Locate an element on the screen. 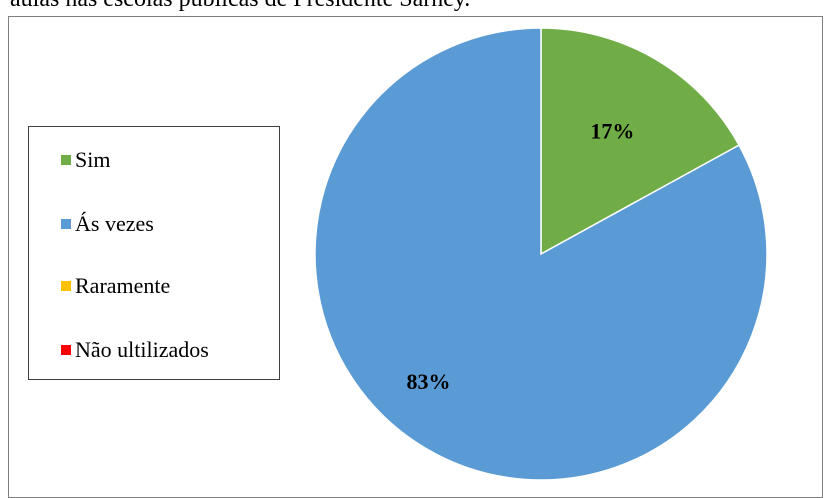 The width and height of the screenshot is (831, 498). legend-swatch-nao-ultilizados is located at coordinates (66, 350).